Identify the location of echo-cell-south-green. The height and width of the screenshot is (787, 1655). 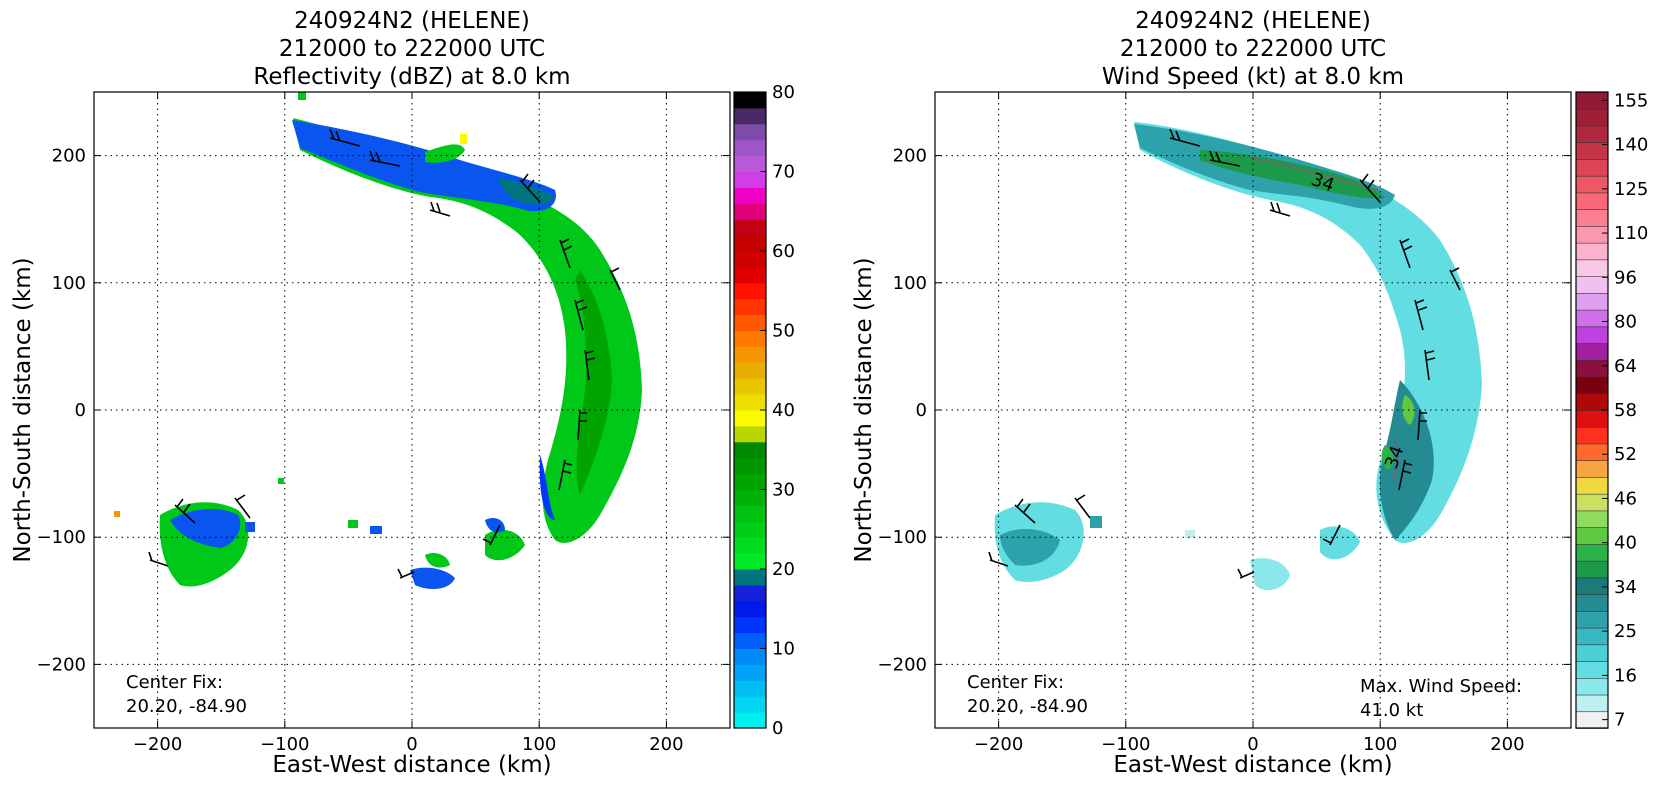
(437, 560).